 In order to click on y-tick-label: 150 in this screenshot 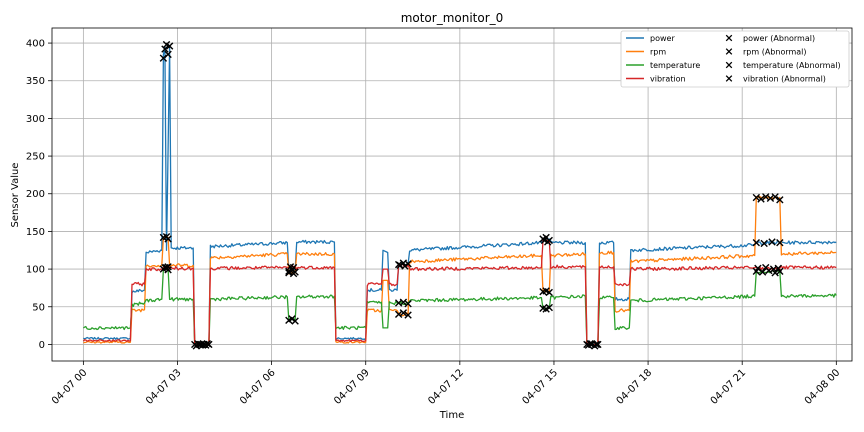, I will do `click(35, 232)`.